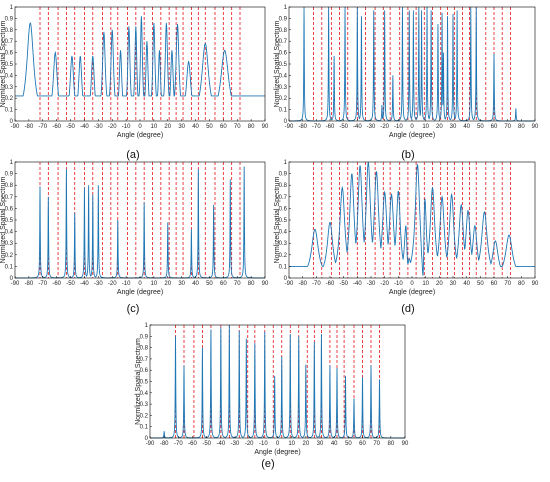 Image resolution: width=550 pixels, height=482 pixels. Describe the element at coordinates (132, 155) in the screenshot. I see `panel-label: (a)` at that location.